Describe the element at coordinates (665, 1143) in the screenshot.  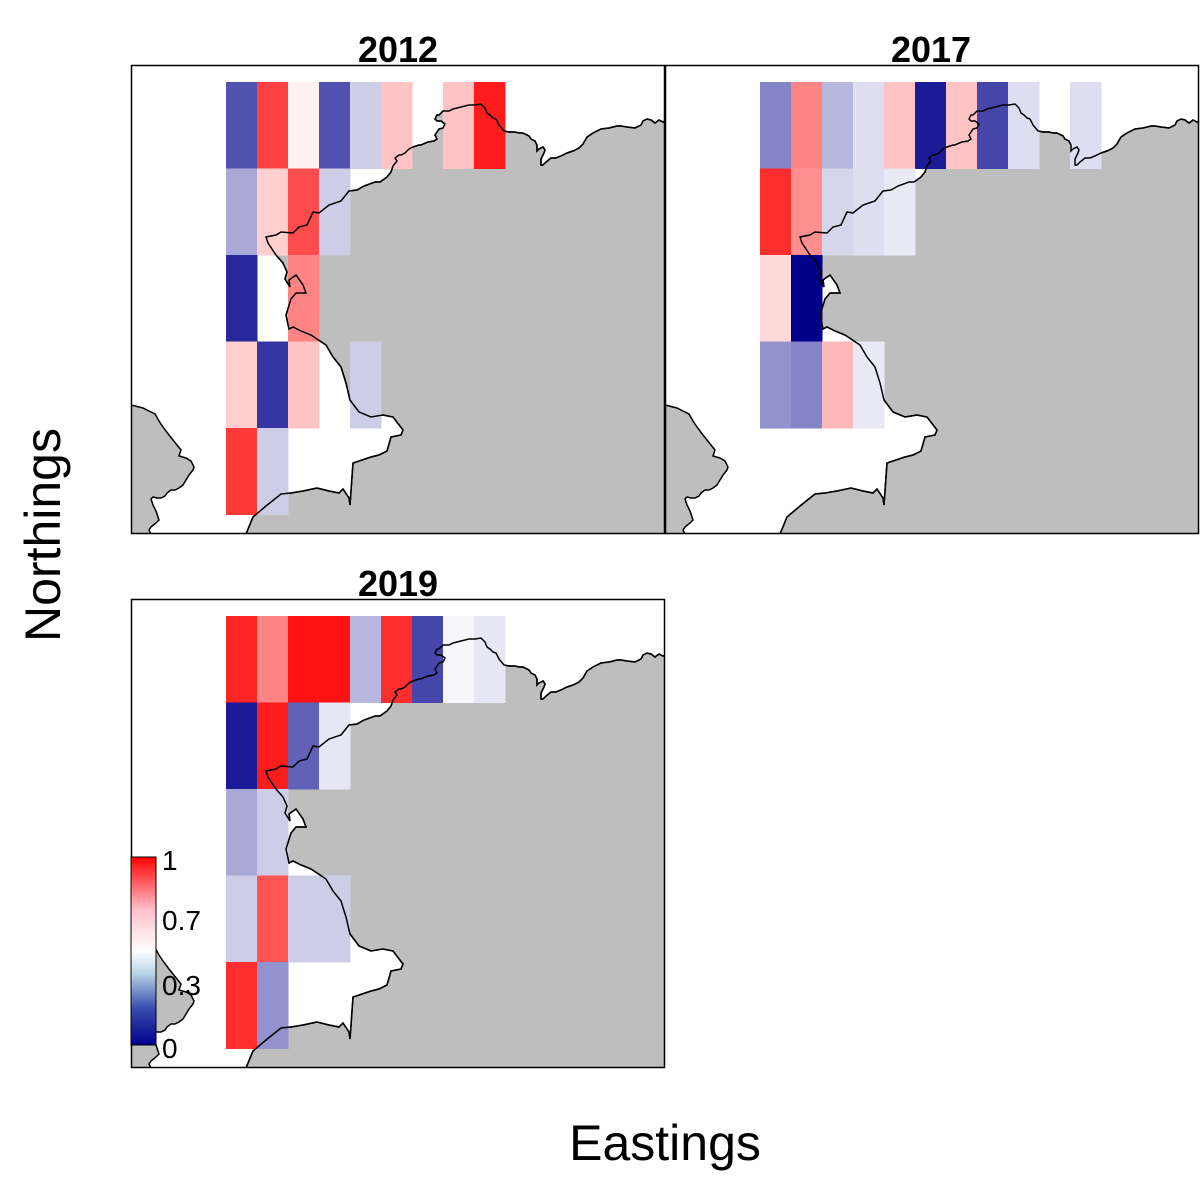
I see `x-axis-title: Eastings` at that location.